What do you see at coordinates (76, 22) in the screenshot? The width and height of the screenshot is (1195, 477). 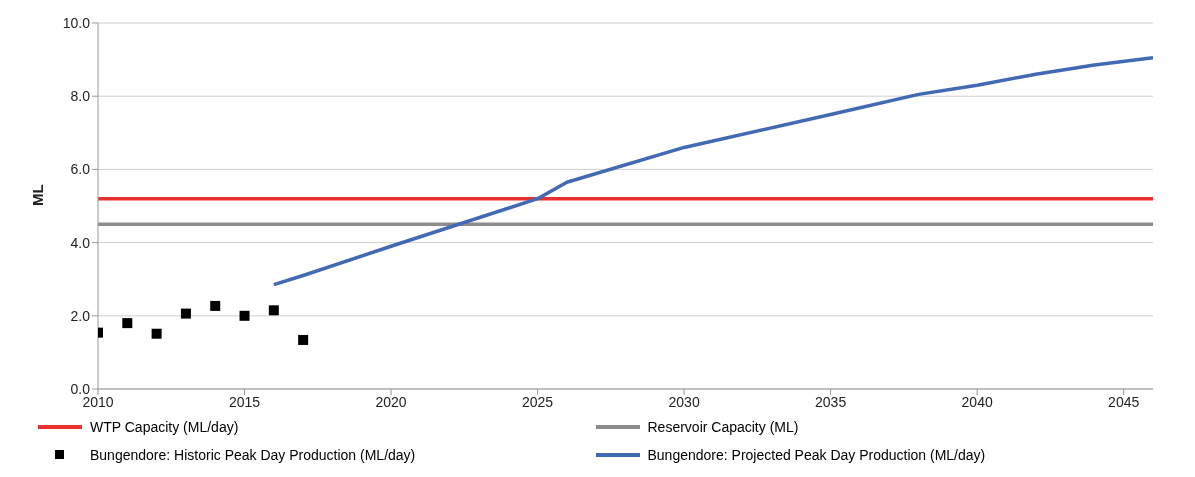 I see `y-tick-label: 10.0` at bounding box center [76, 22].